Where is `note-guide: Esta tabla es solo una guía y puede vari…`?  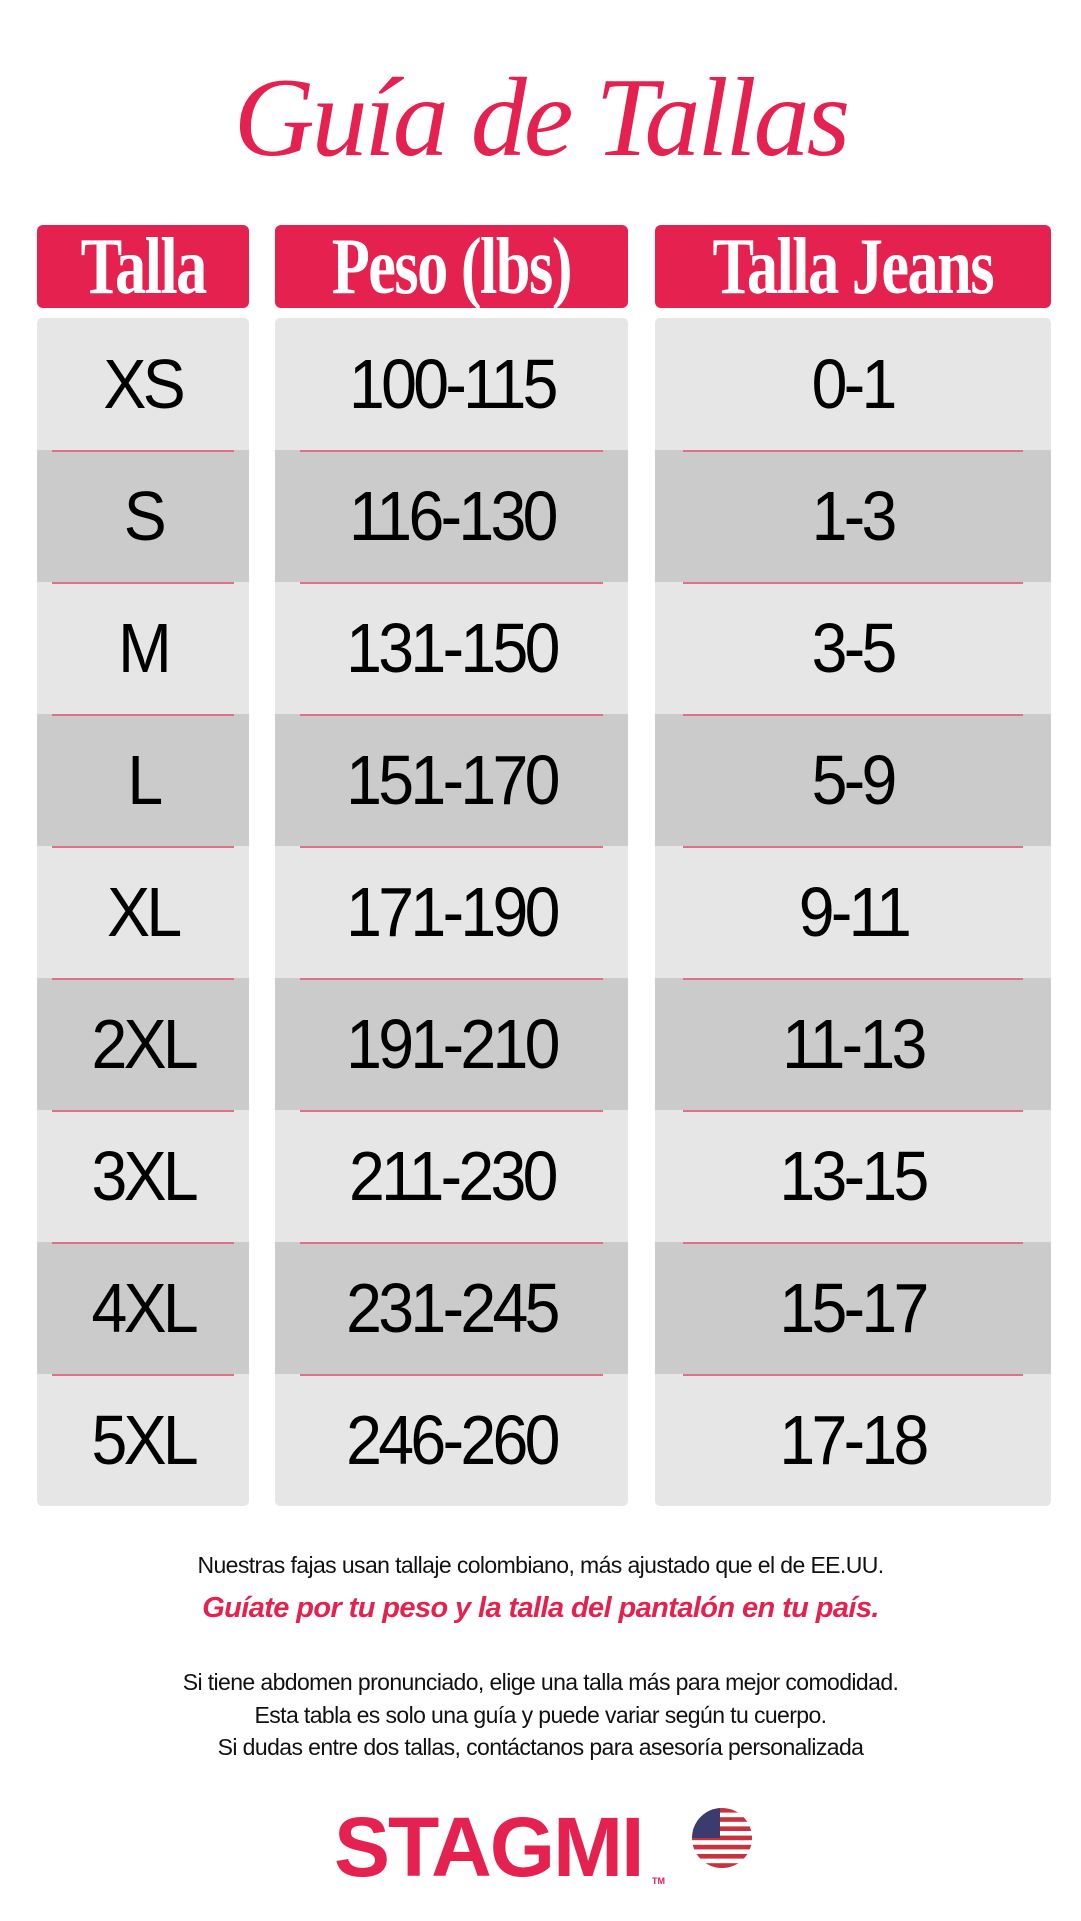 note-guide: Esta tabla es solo una guía y puede vari… is located at coordinates (541, 1715).